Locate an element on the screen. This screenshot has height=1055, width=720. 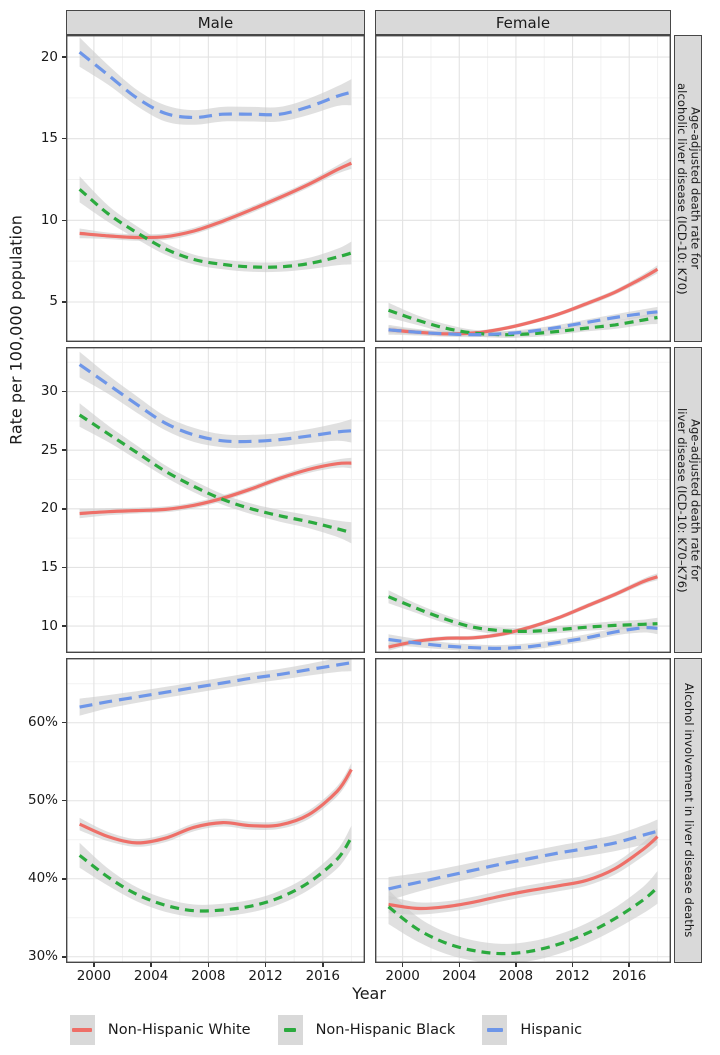
legend-item-non-hispanic-white: Non-Hispanic White is located at coordinates (160, 1030).